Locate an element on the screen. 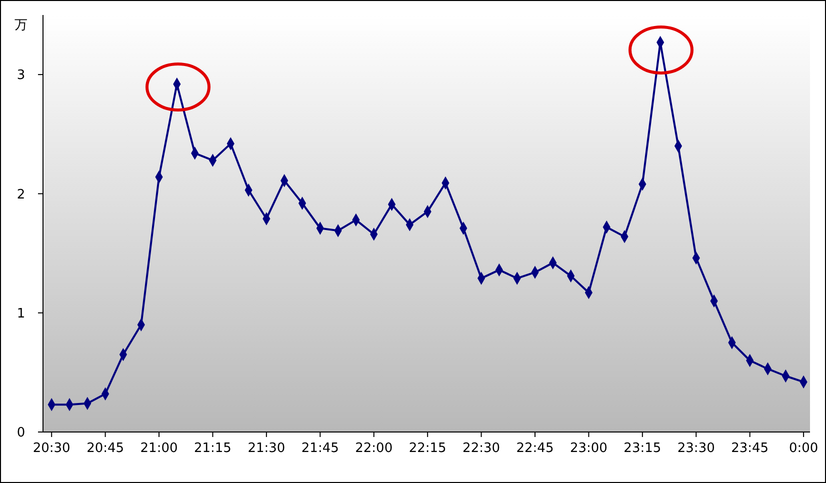 The height and width of the screenshot is (483, 826). x-tick-label: 0:00 is located at coordinates (803, 448).